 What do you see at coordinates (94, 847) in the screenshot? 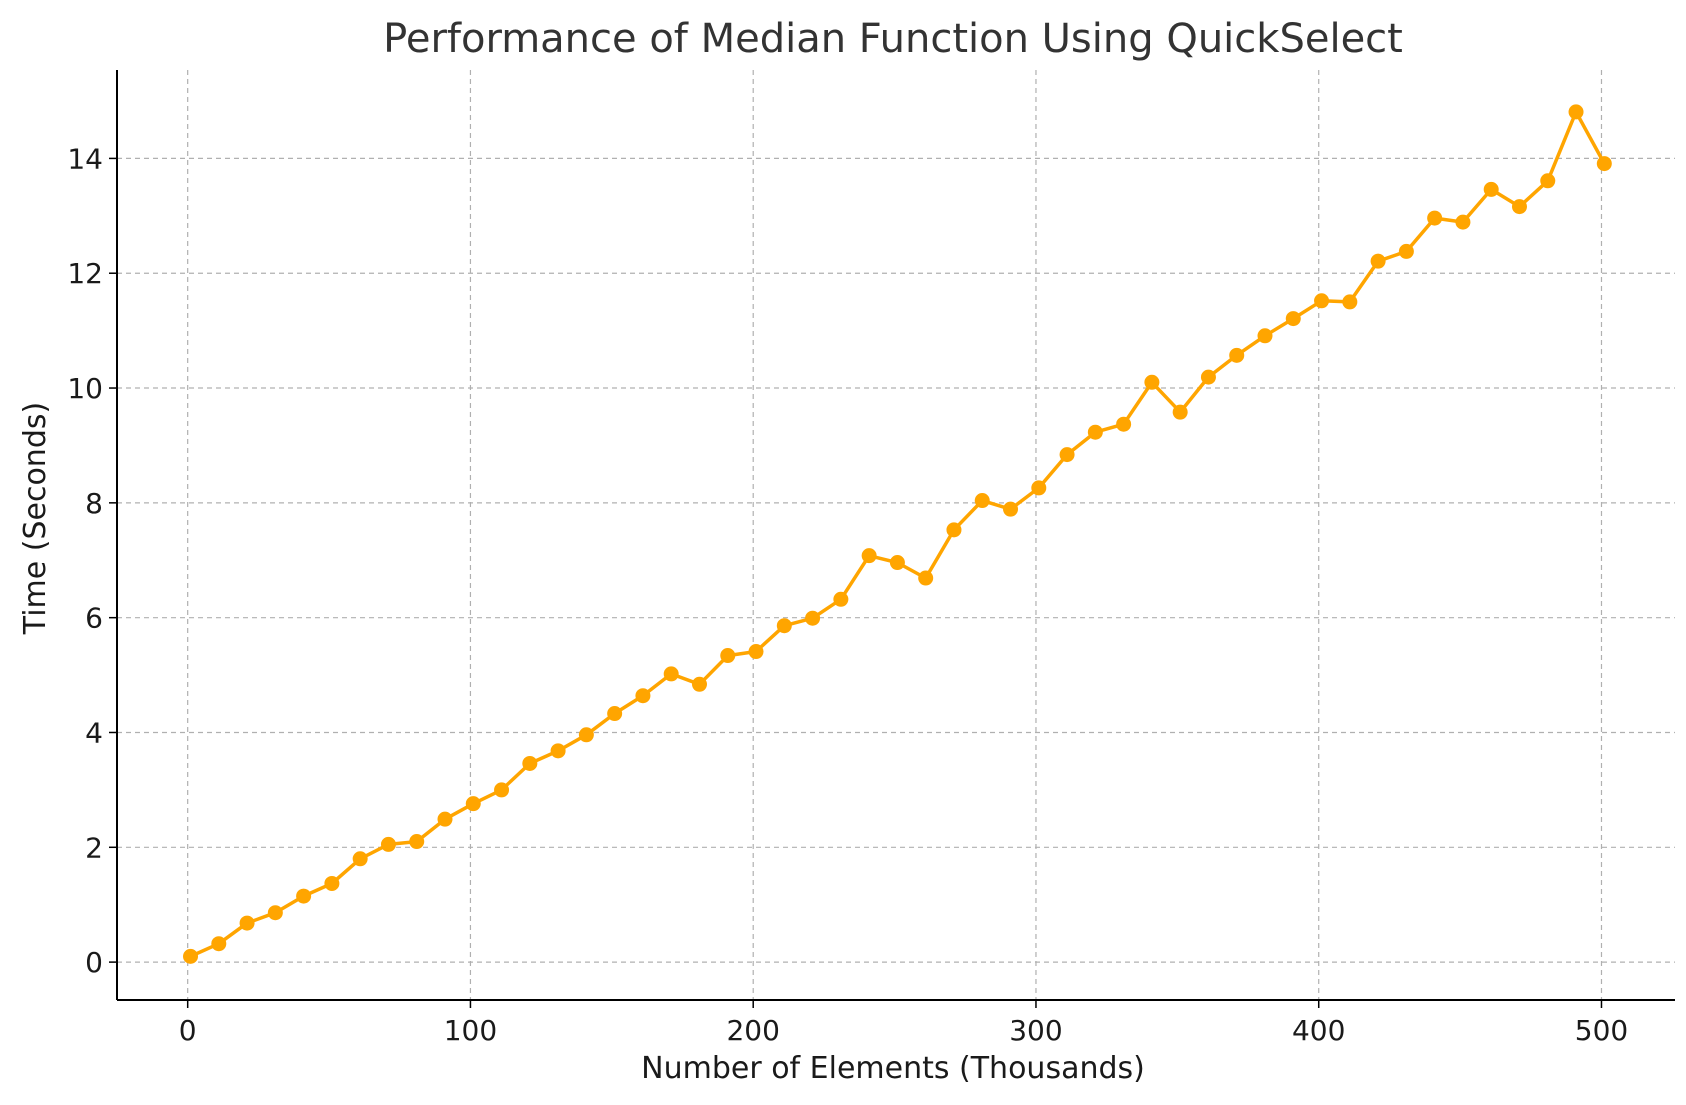
I see `y-tick-label: 2` at bounding box center [94, 847].